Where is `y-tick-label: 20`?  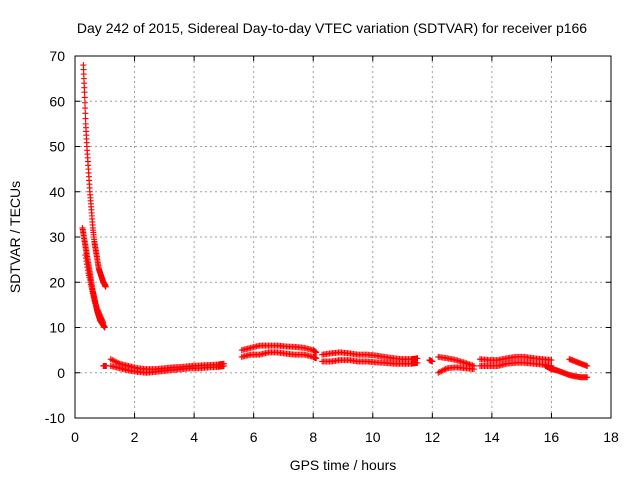 y-tick-label: 20 is located at coordinates (57, 282).